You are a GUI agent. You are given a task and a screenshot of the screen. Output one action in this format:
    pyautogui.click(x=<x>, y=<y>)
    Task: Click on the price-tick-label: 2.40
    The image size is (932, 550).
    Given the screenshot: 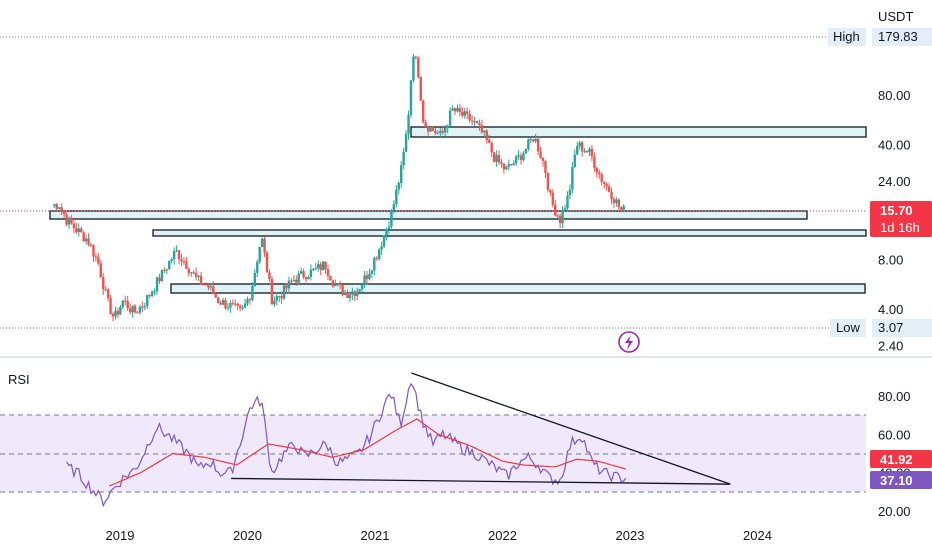 What is the action you would take?
    pyautogui.click(x=890, y=345)
    